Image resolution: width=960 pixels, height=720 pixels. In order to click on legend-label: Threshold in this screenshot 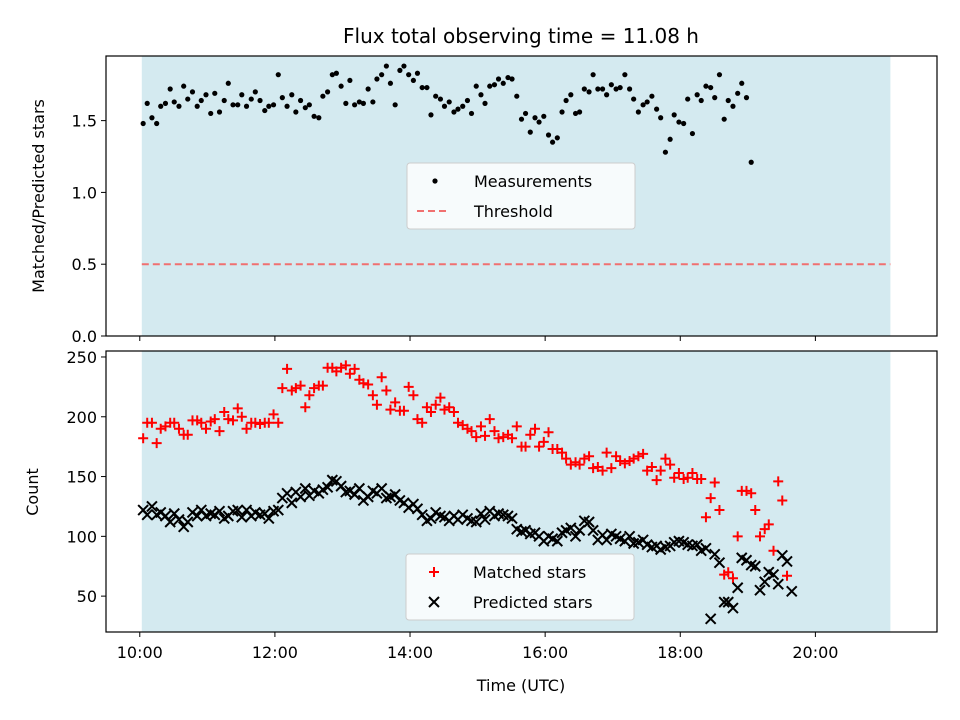, I will do `click(513, 211)`.